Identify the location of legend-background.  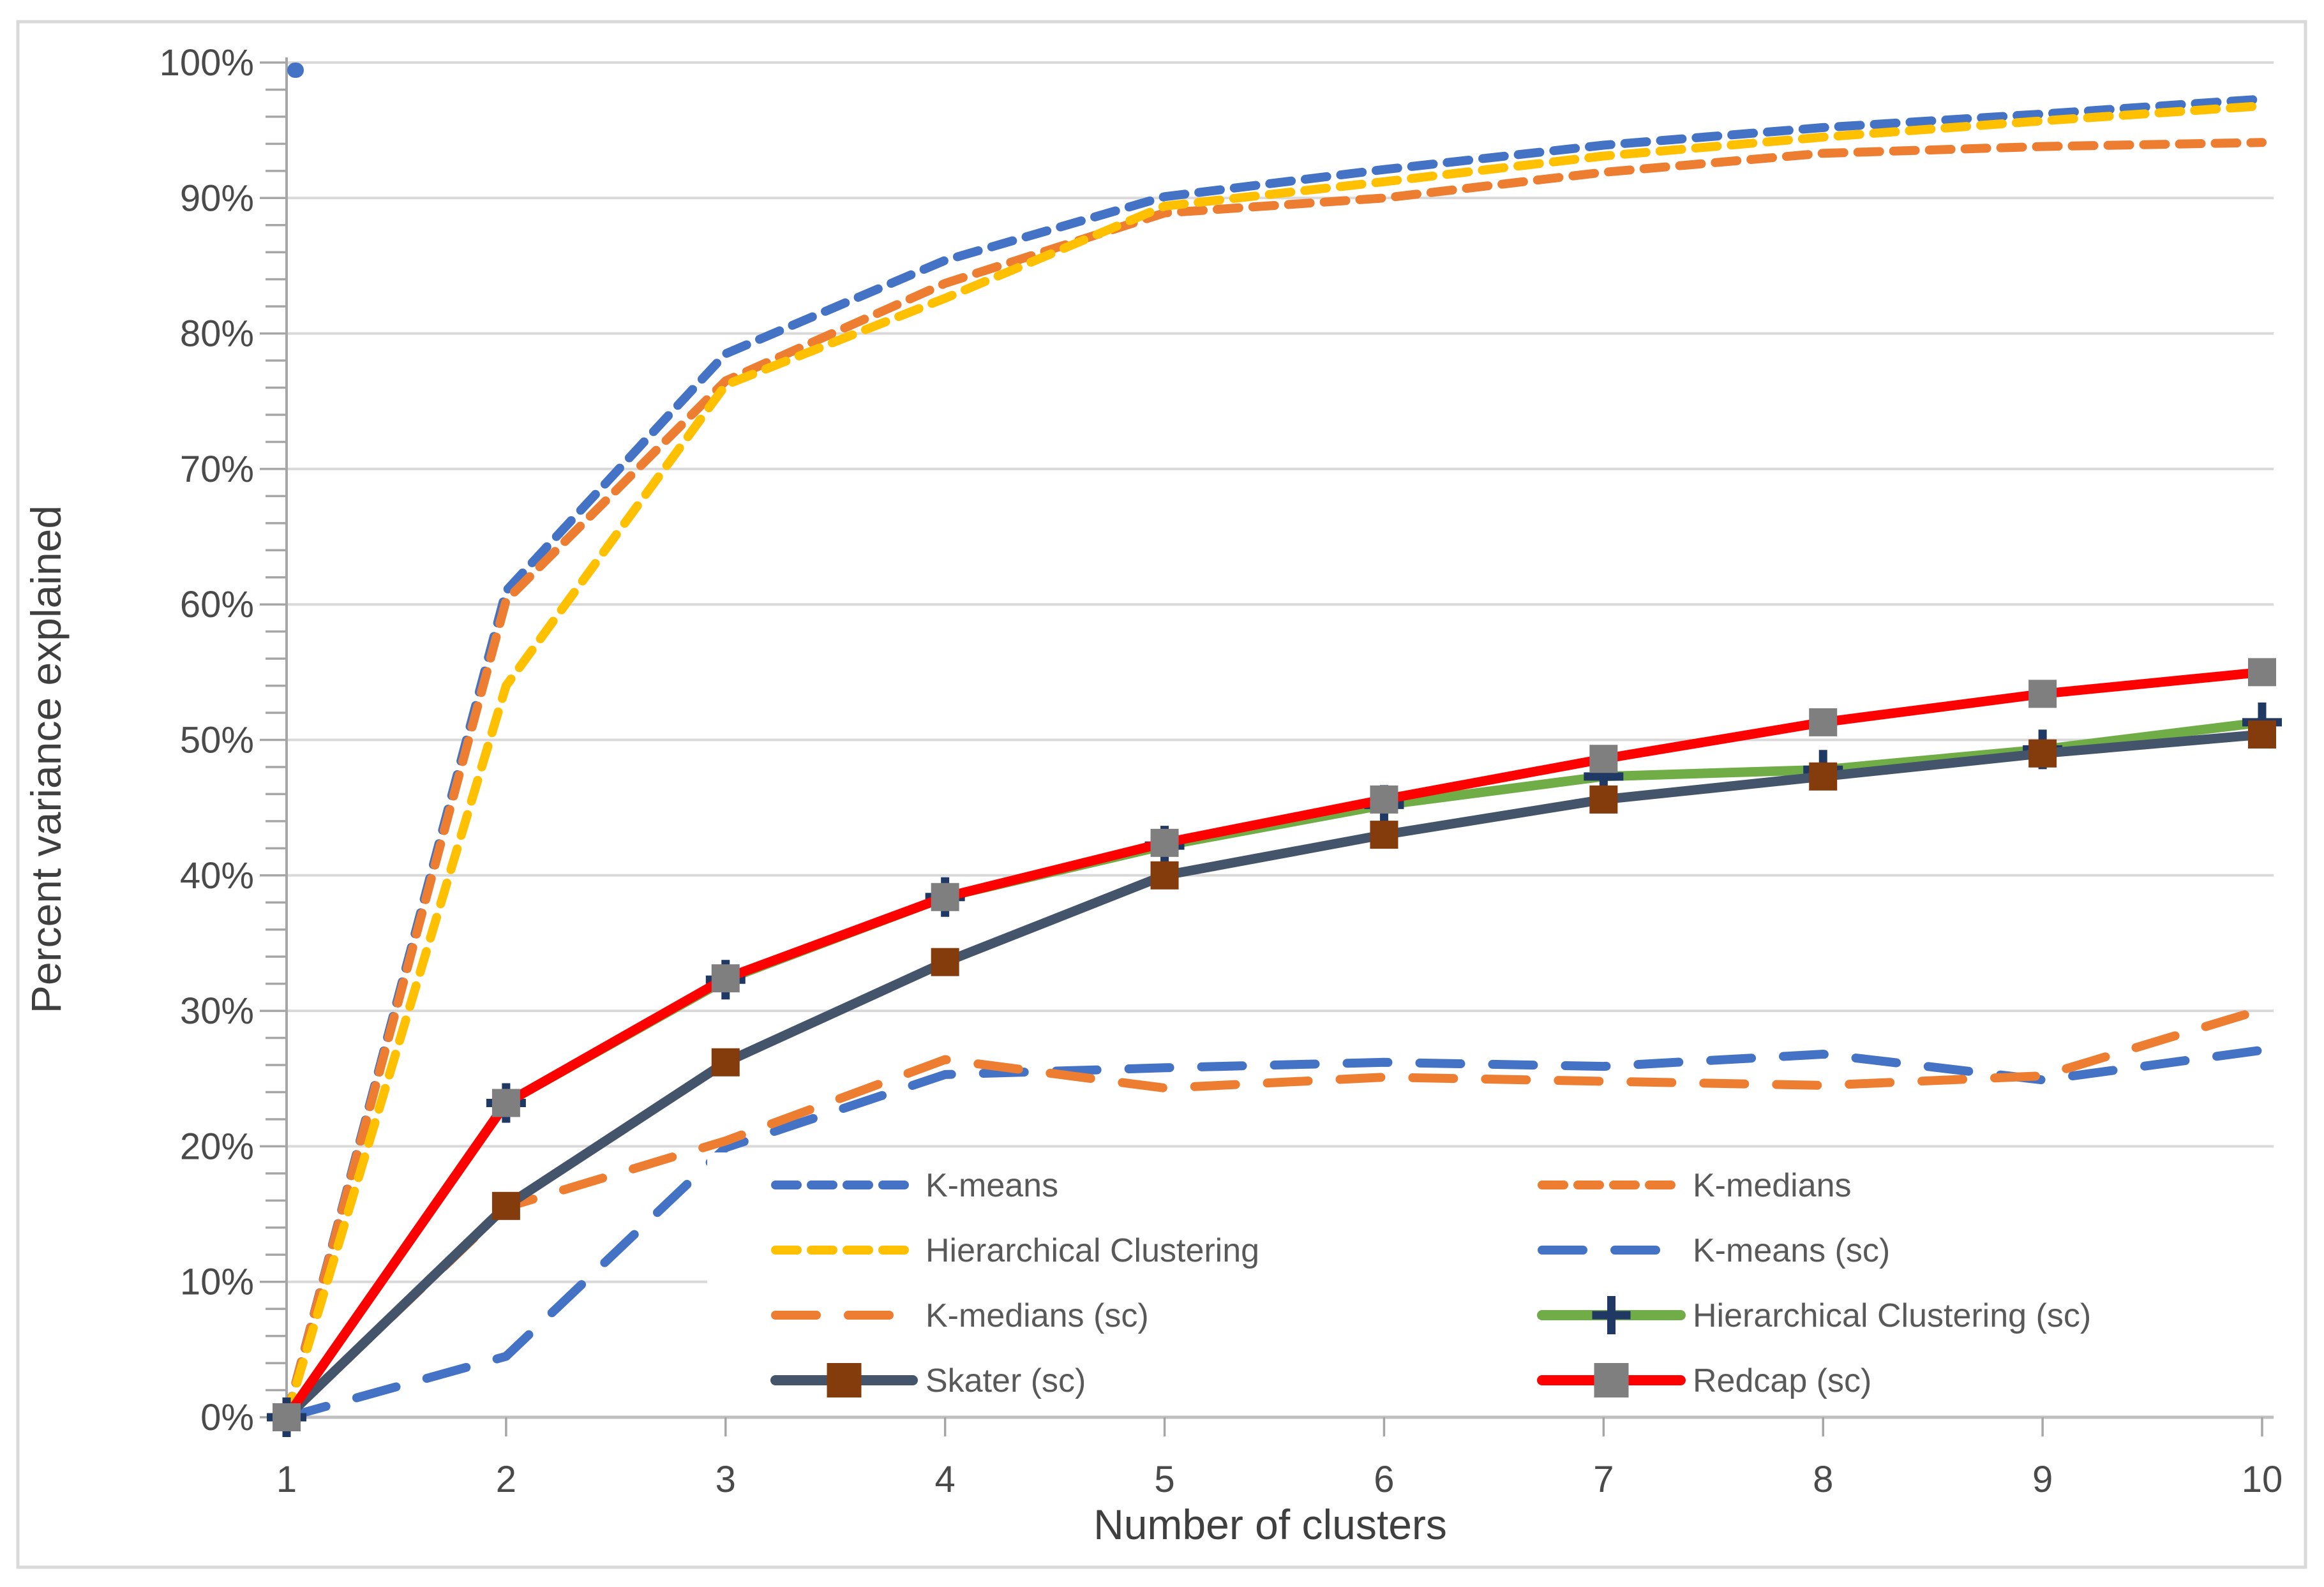
(1492, 1282).